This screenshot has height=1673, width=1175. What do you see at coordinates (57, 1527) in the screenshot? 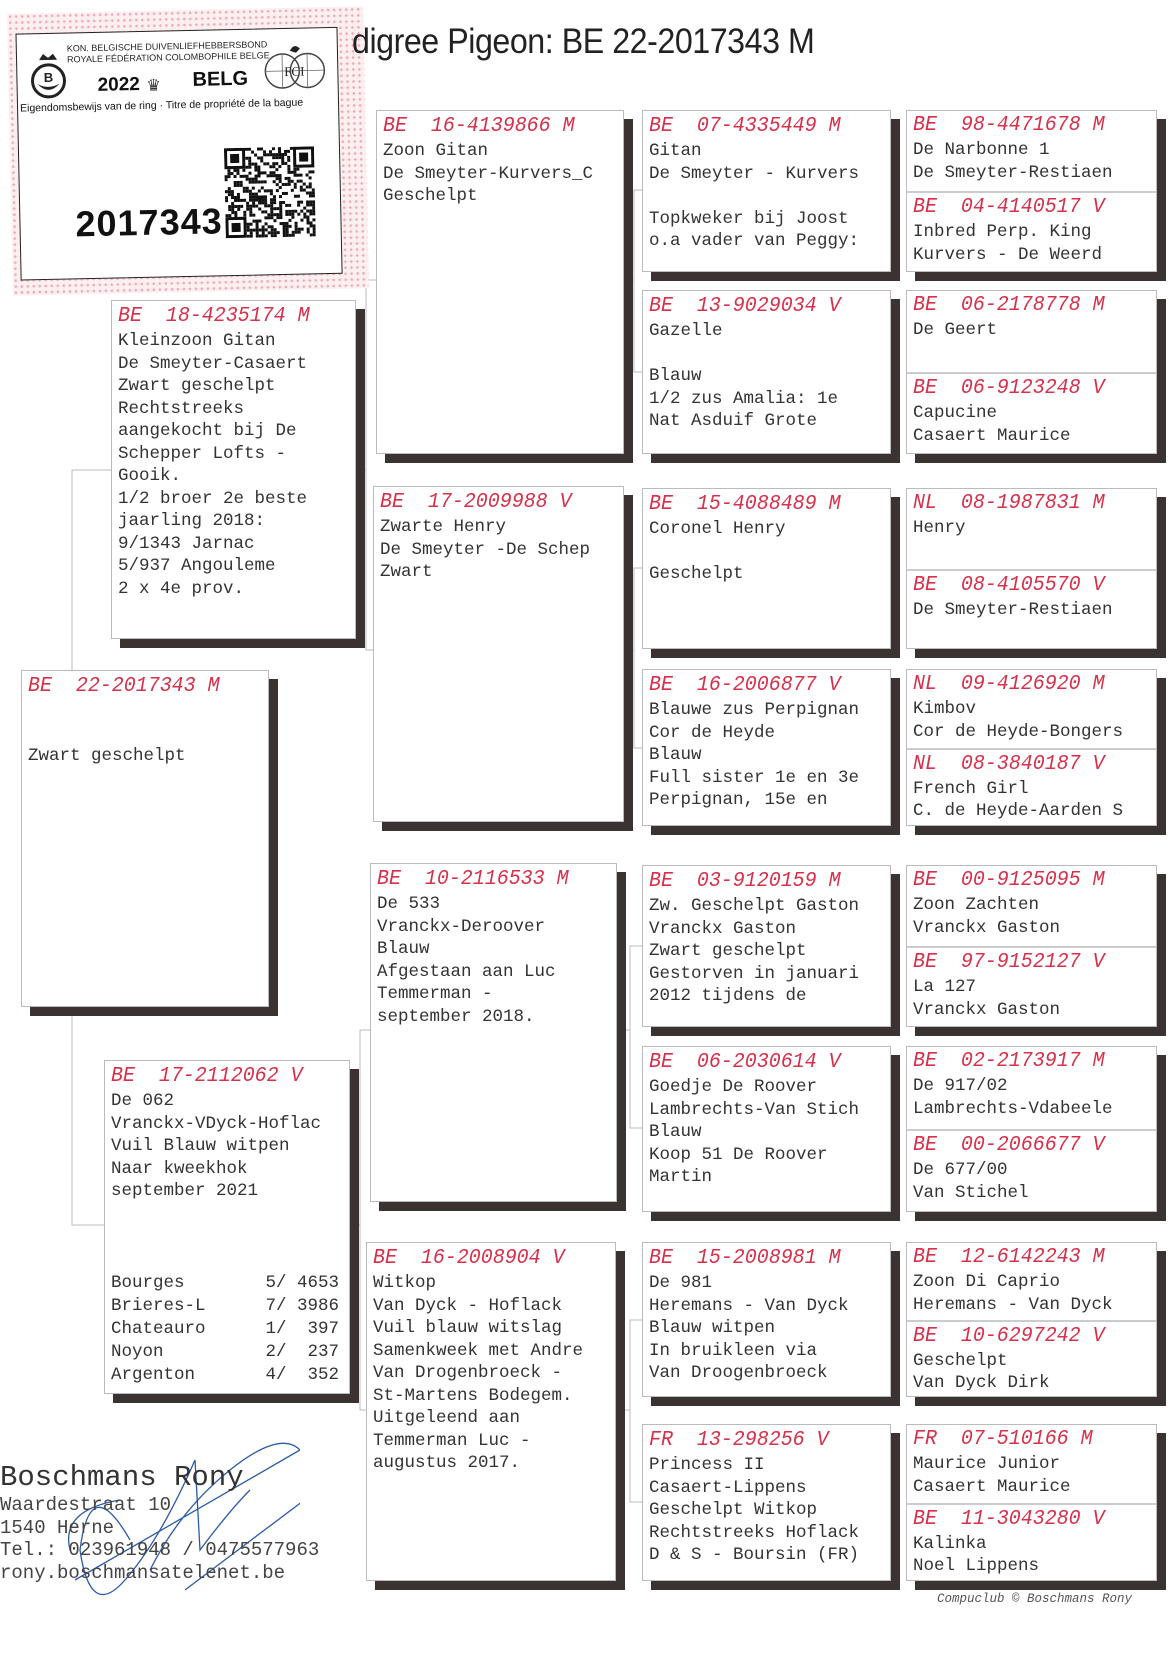
I see `owner-city: 1540 Herne` at bounding box center [57, 1527].